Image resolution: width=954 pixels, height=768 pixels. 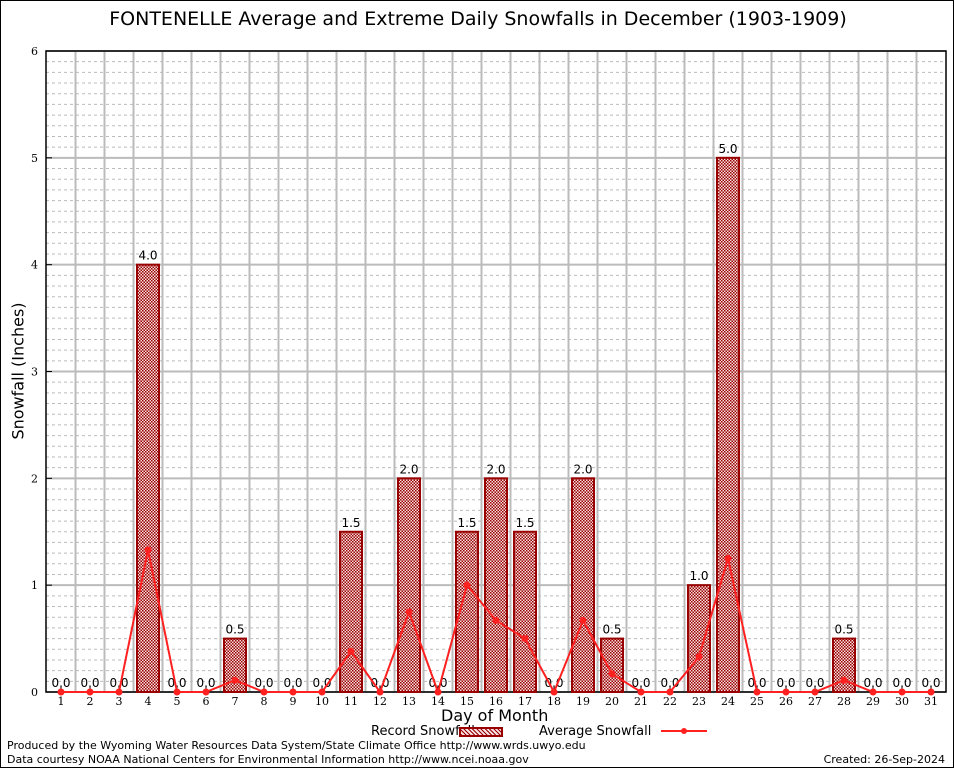 I want to click on x-tick-label: 24, so click(x=728, y=701).